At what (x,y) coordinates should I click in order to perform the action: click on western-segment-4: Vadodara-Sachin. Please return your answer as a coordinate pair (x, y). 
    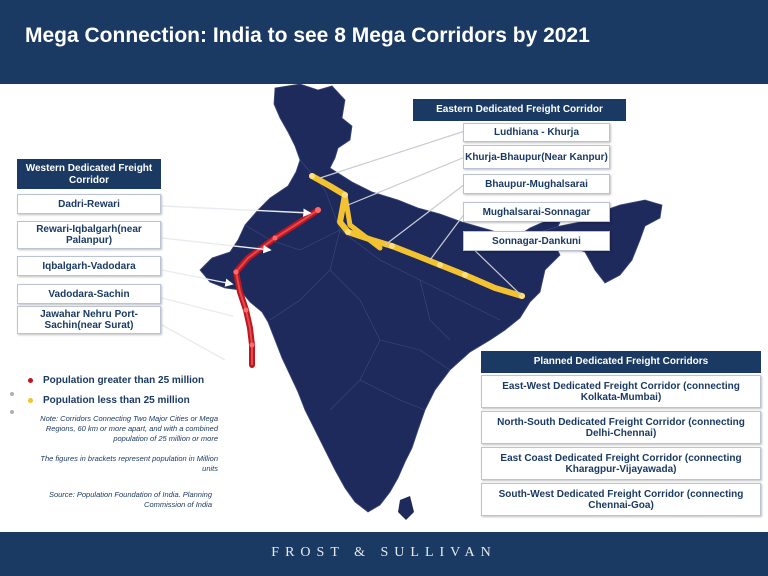
    Looking at the image, I should click on (89, 294).